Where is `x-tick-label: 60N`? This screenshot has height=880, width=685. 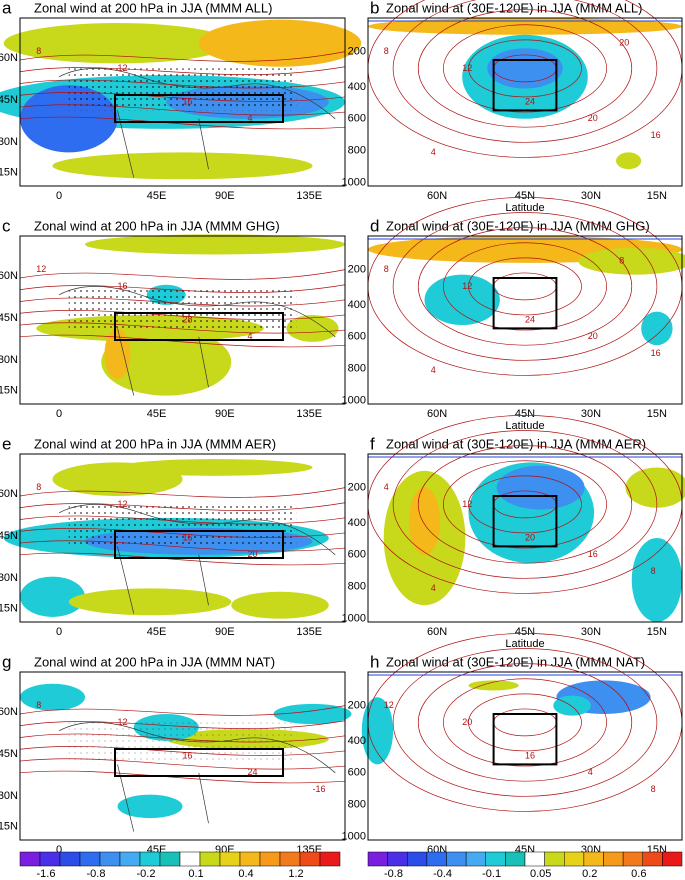 x-tick-label: 60N is located at coordinates (437, 196).